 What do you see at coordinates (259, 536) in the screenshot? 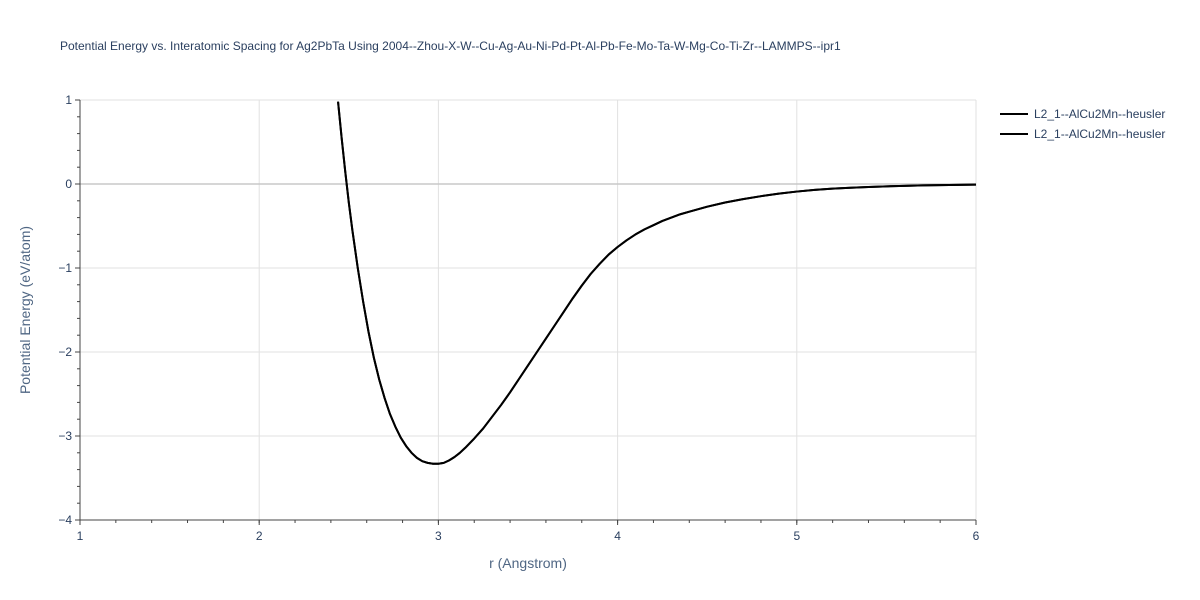
I see `x-tick-label: 2` at bounding box center [259, 536].